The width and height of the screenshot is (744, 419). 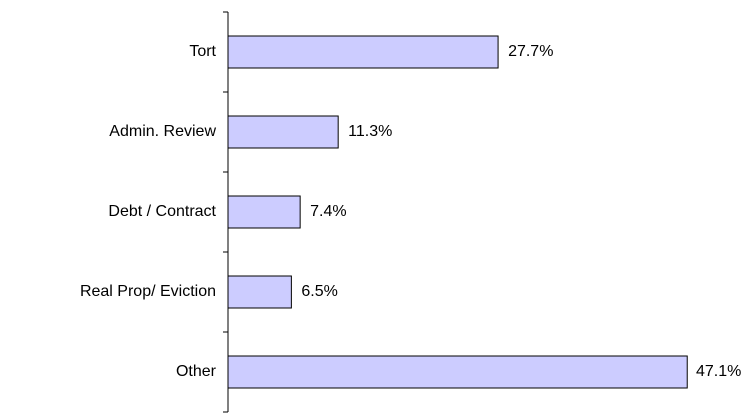 I want to click on category-label: Real Prop/ Eviction, so click(x=148, y=291).